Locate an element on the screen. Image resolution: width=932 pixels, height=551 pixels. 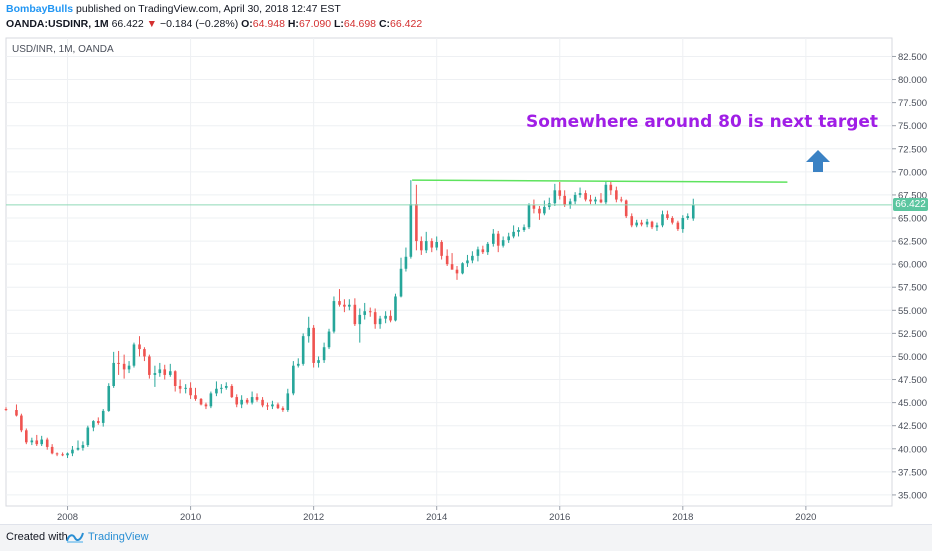
x-tick-label: 2020 is located at coordinates (805, 517).